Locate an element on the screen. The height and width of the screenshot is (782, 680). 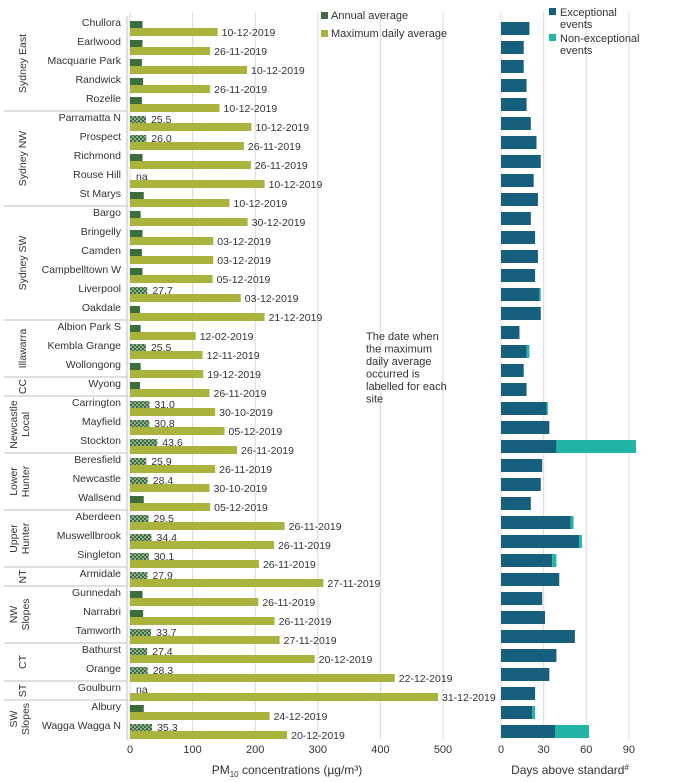
days-axis-label: Days above standard# is located at coordinates (570, 770).